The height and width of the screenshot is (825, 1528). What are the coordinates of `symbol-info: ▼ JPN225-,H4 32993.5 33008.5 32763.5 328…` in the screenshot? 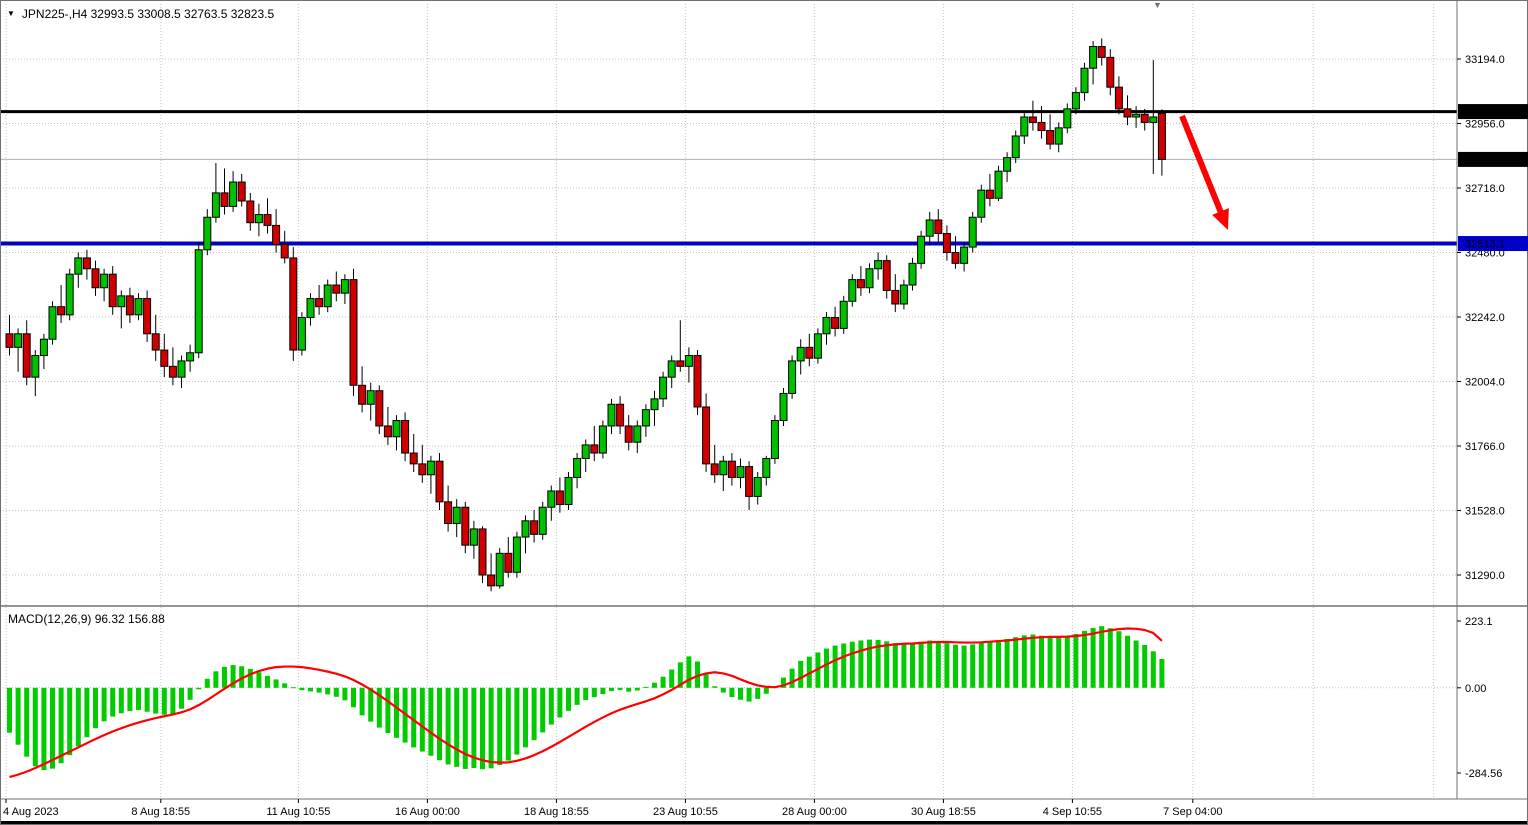 It's located at (140, 14).